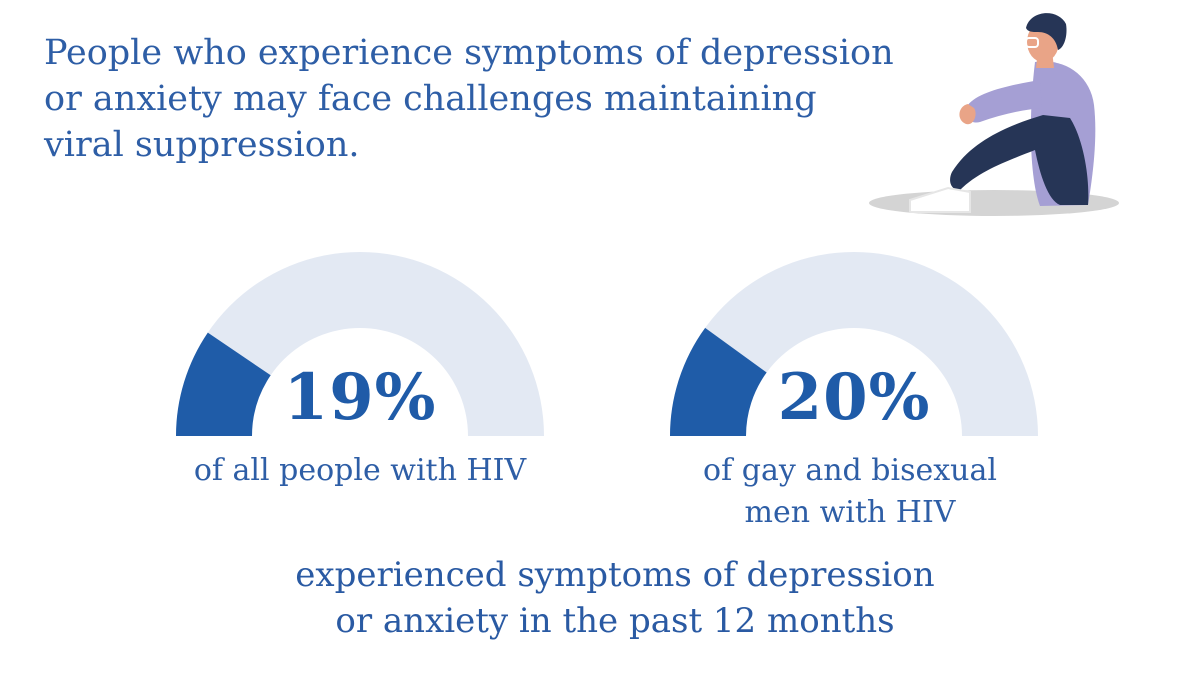 This screenshot has width=1200, height=675. I want to click on gauge-gay-bisexual-men: 20%, so click(854, 345).